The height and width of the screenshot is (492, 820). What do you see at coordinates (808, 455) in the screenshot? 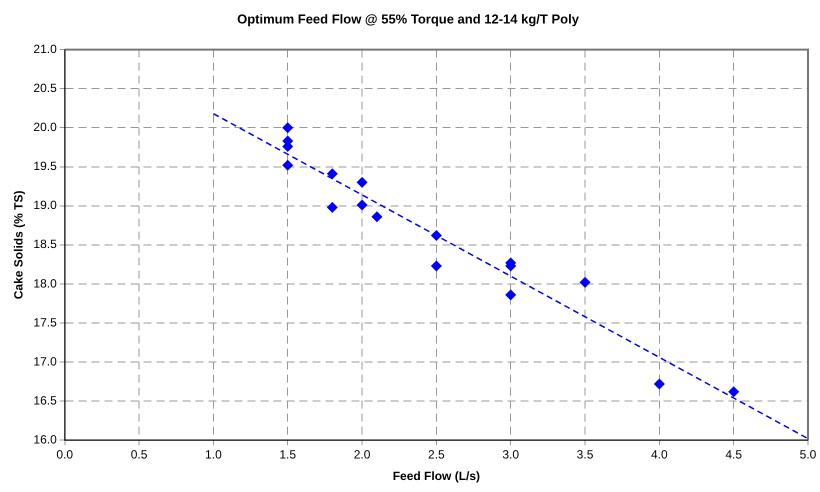
I see `x-tick-label: 5.0` at bounding box center [808, 455].